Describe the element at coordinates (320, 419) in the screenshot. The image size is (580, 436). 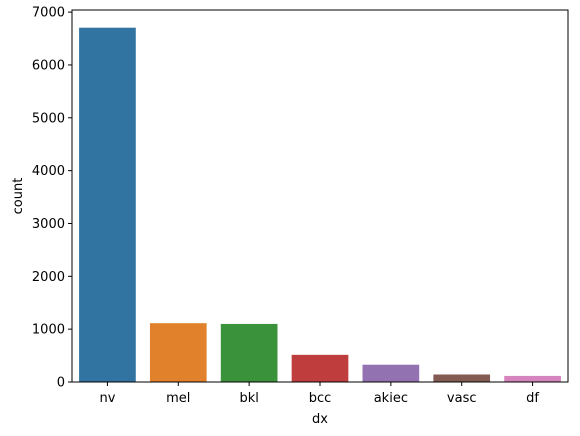
I see `x-axis-label: dx` at that location.